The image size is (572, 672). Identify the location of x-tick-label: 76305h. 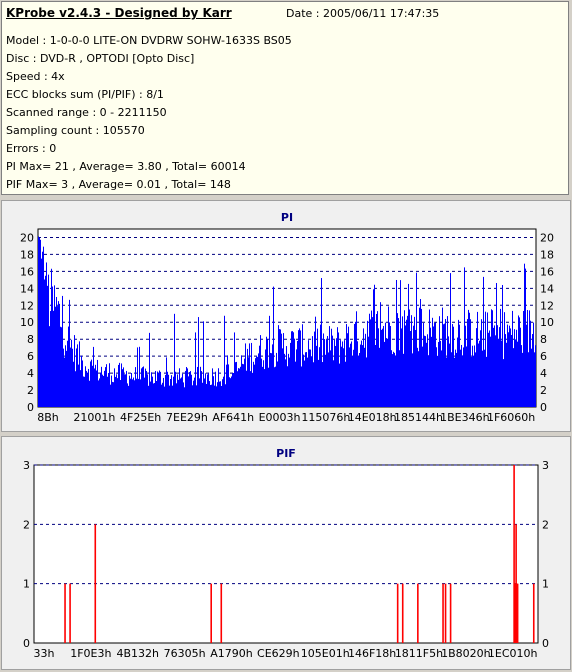
(185, 653).